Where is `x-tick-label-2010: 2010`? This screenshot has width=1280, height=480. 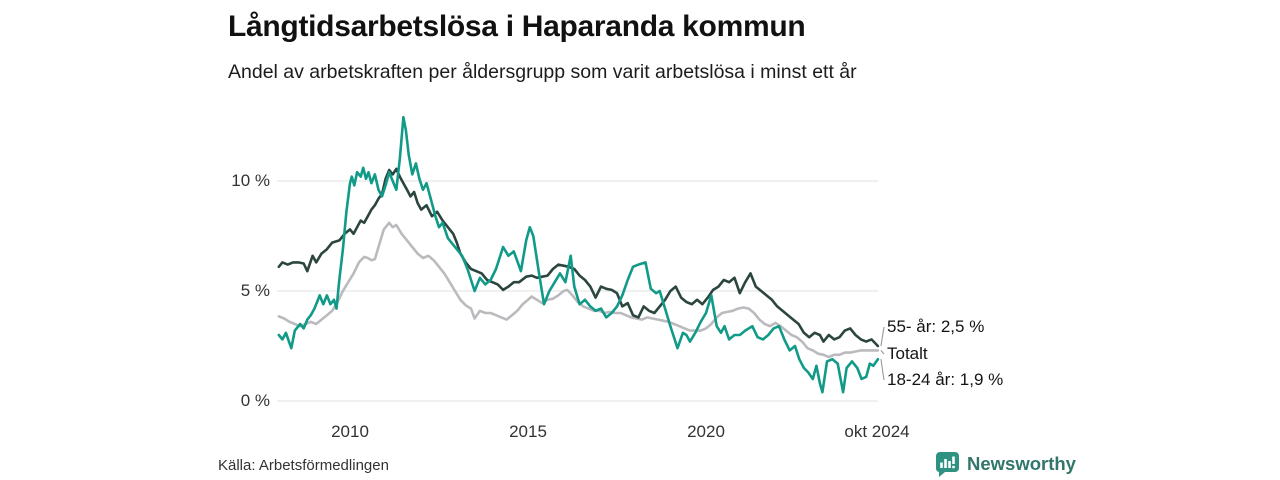
x-tick-label-2010: 2010 is located at coordinates (350, 431).